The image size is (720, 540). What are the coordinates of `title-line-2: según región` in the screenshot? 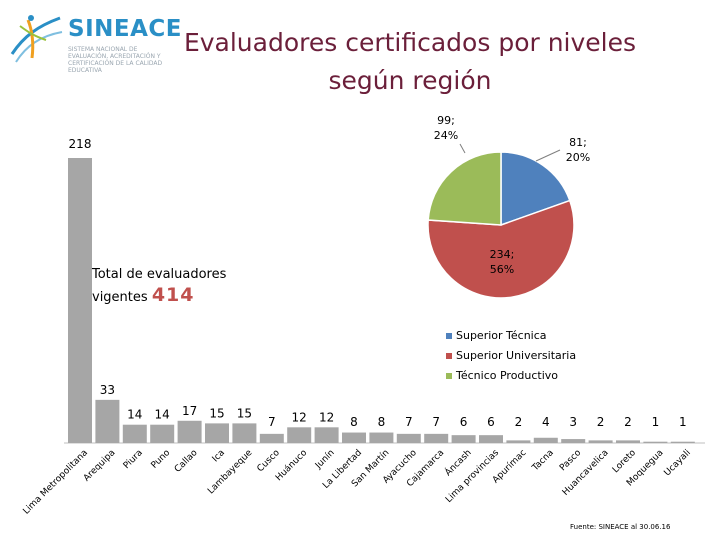 It's located at (410, 80).